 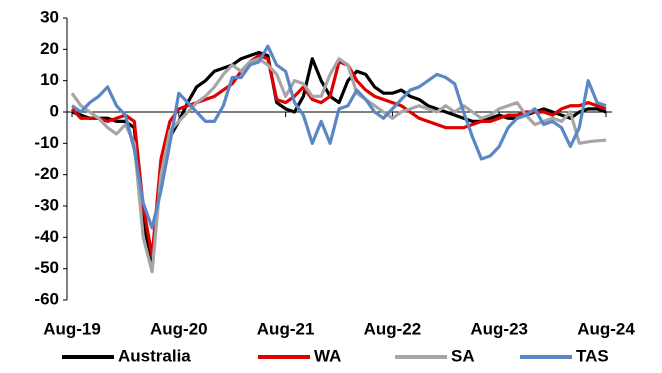 I want to click on x-tick-label: Aug-21, so click(x=286, y=328).